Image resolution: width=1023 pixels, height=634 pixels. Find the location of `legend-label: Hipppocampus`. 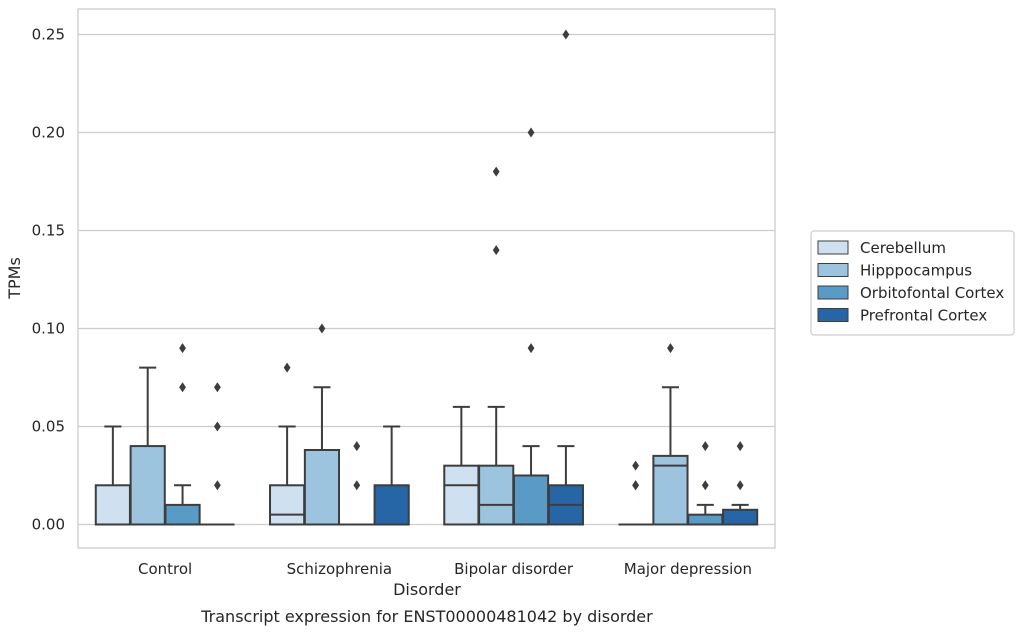

legend-label: Hipppocampus is located at coordinates (916, 271).